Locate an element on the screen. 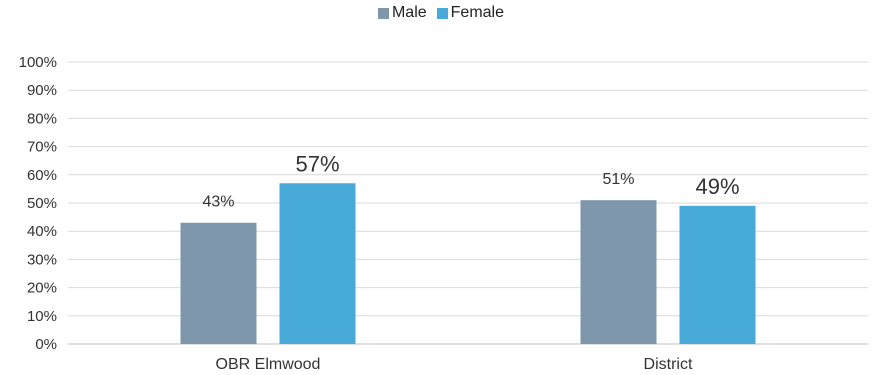 The width and height of the screenshot is (882, 375). x-category-label: OBR Elmwood is located at coordinates (268, 364).